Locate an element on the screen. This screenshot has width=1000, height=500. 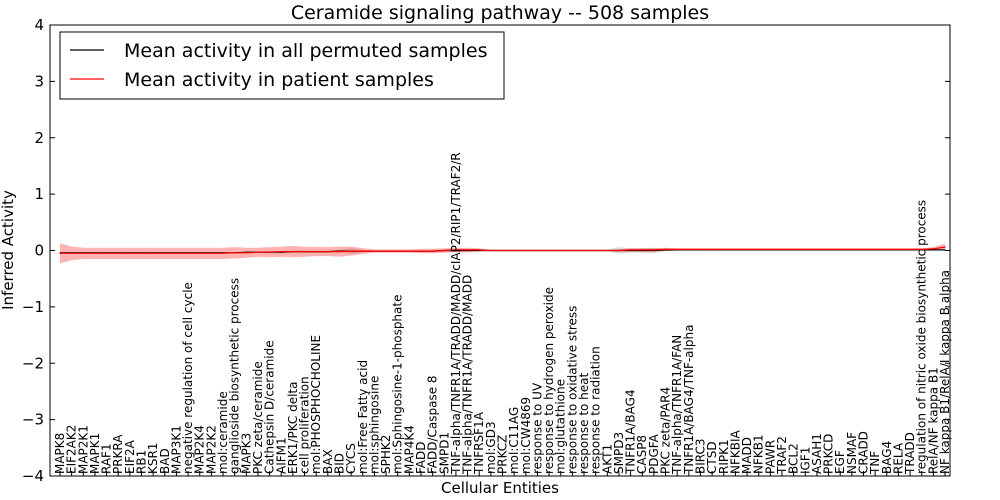
y-tick-label: 1 is located at coordinates (39, 194).